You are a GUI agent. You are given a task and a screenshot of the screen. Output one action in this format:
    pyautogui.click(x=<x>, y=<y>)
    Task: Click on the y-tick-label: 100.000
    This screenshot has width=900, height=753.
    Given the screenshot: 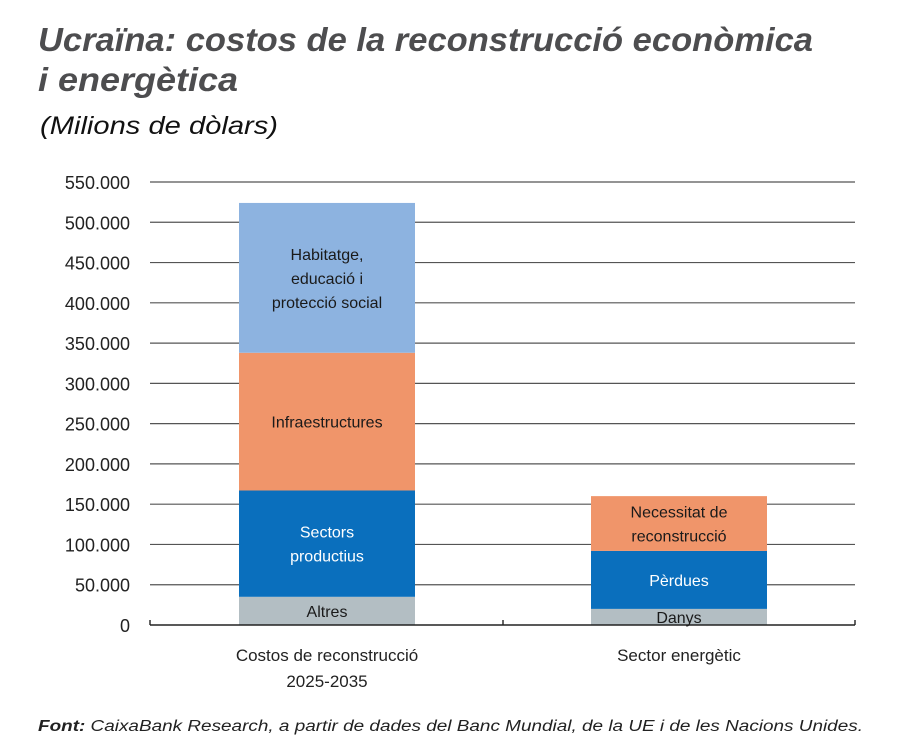 What is the action you would take?
    pyautogui.click(x=97, y=545)
    